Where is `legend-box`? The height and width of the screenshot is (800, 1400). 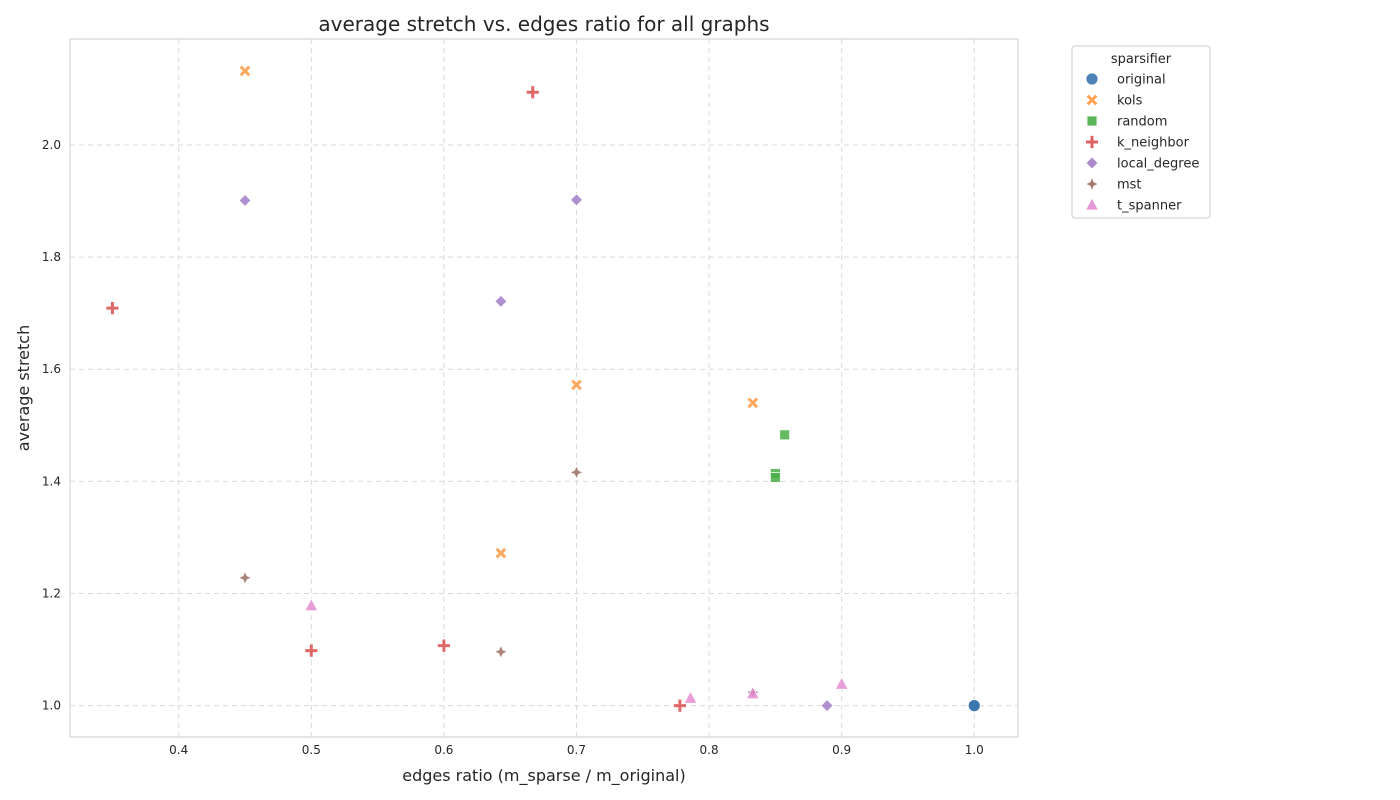
legend-box is located at coordinates (1141, 132).